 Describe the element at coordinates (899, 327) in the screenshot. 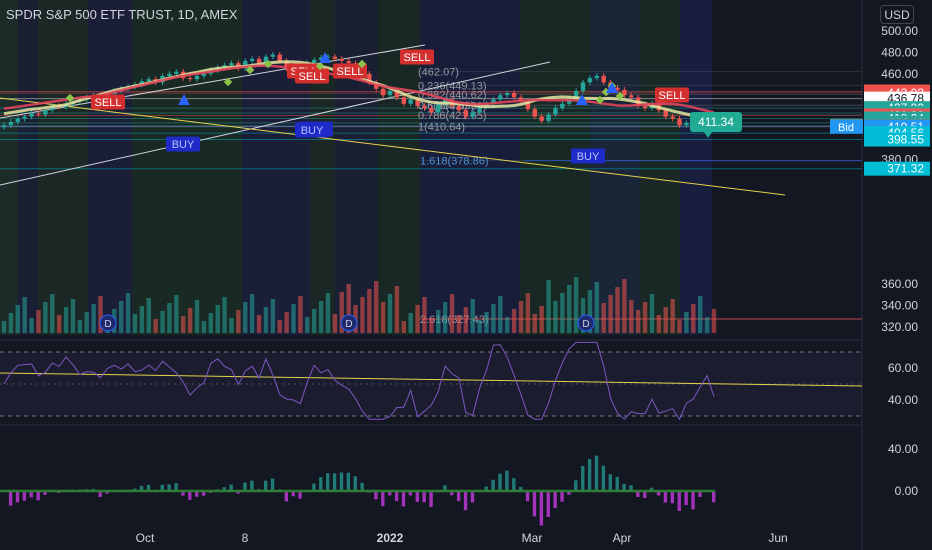

I see `volume-axis-tick: 320.00` at that location.